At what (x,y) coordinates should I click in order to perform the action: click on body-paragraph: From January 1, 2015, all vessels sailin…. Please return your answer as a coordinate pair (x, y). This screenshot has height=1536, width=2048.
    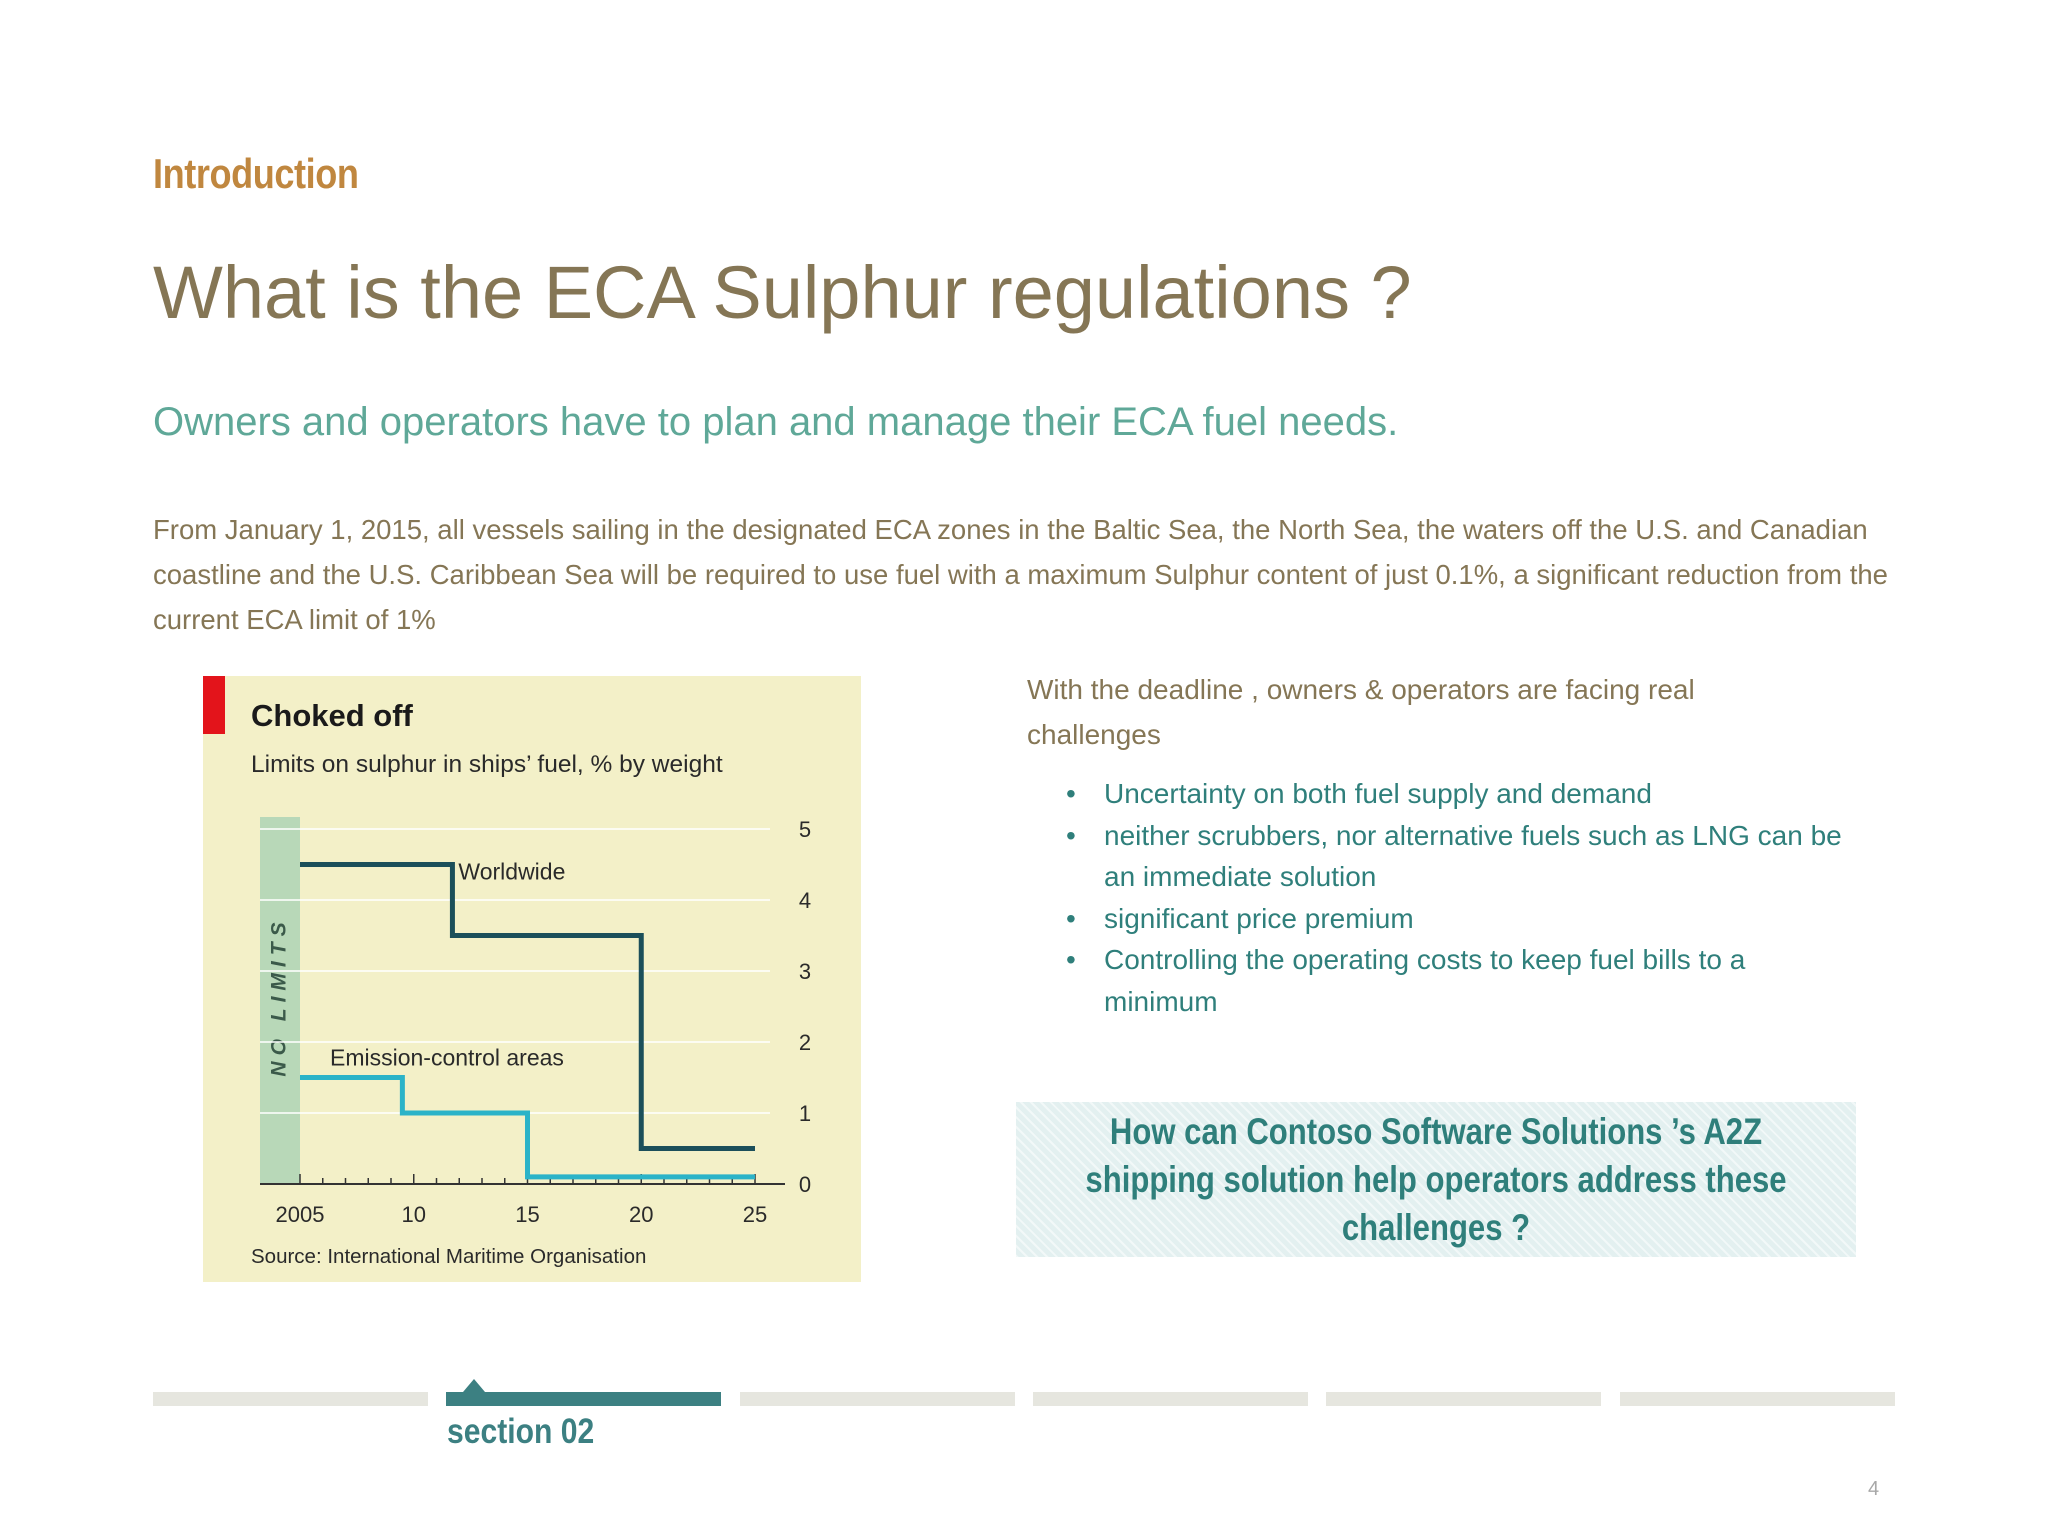
    Looking at the image, I should click on (1020, 574).